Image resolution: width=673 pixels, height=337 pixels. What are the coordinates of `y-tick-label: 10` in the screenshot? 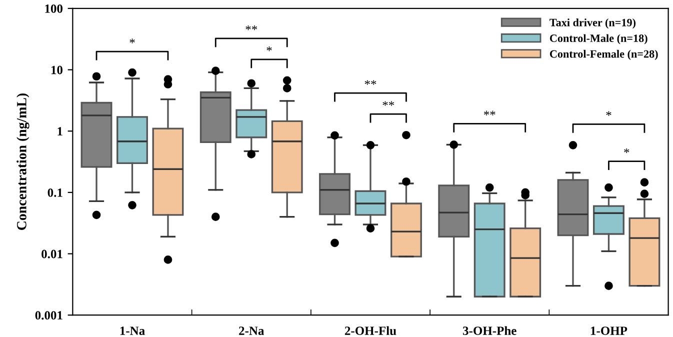 It's located at (56, 70).